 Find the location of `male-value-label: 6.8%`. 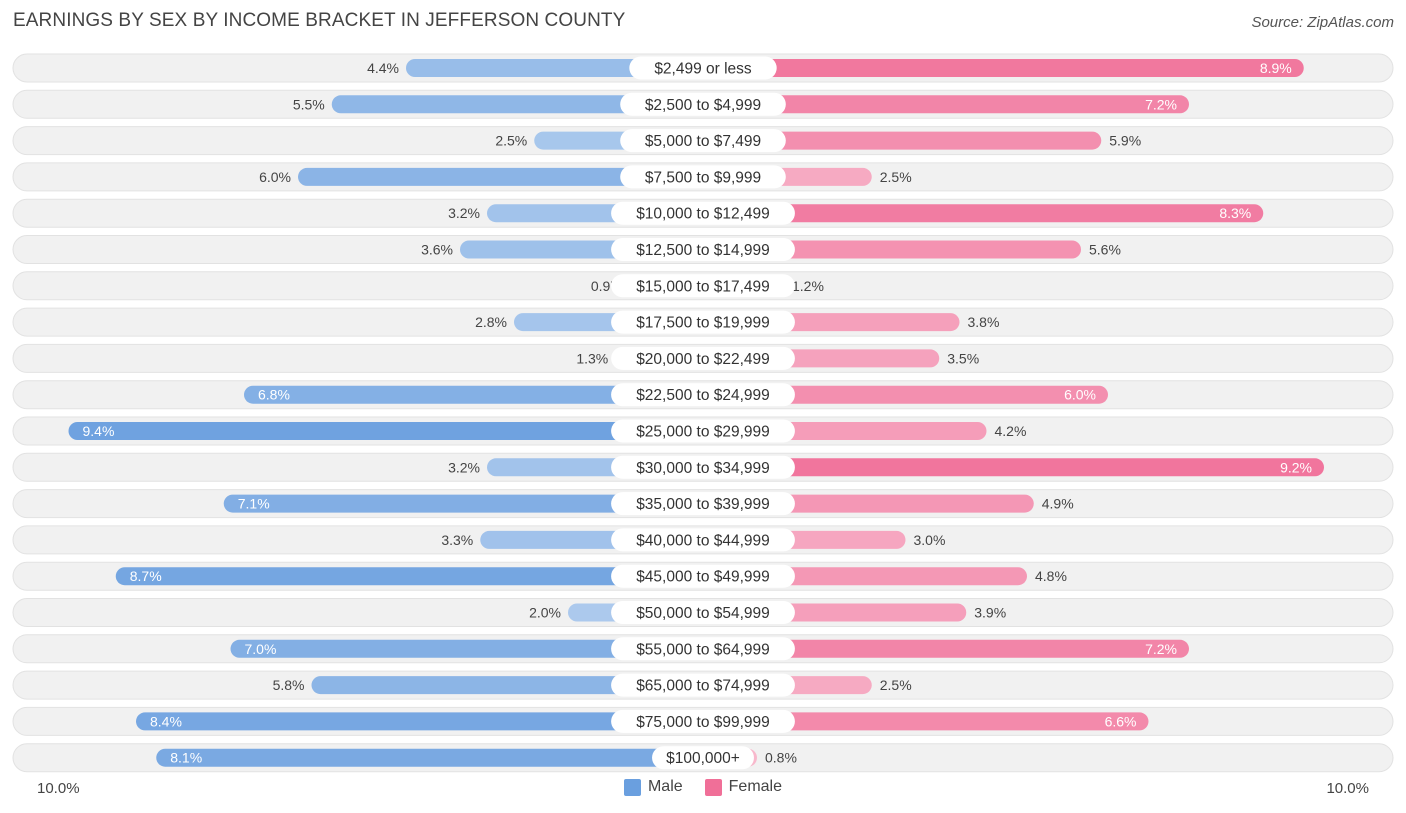

male-value-label: 6.8% is located at coordinates (274, 395).